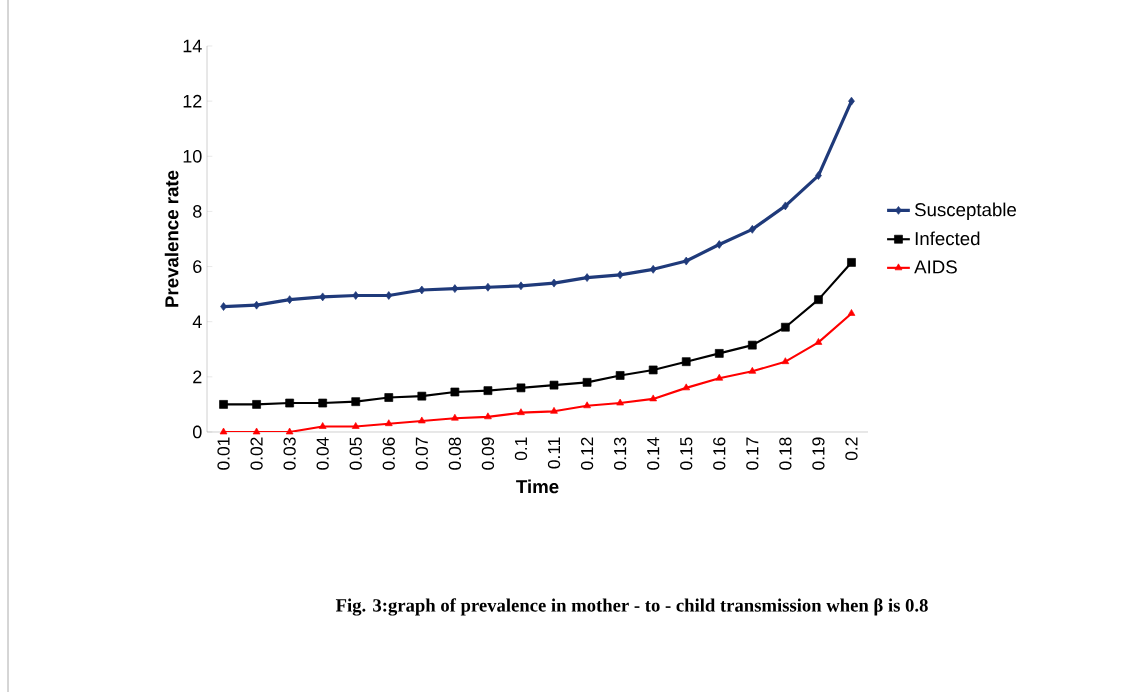 The width and height of the screenshot is (1122, 692). I want to click on y-tick-label: 0, so click(197, 432).